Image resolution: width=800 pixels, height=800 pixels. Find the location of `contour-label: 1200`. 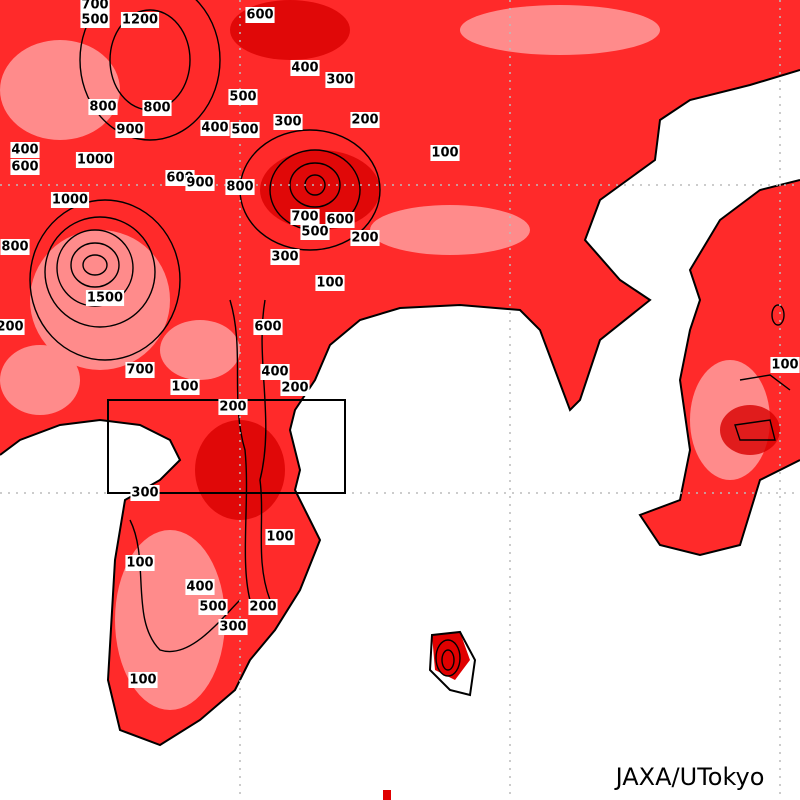

contour-label: 1200 is located at coordinates (140, 20).